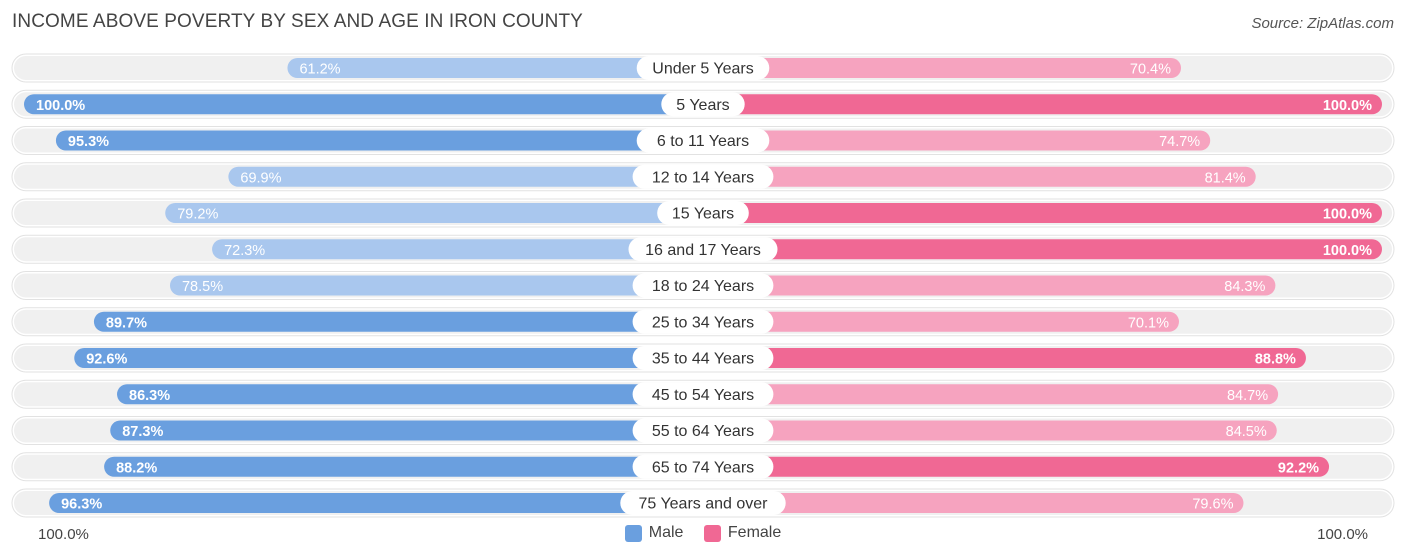  I want to click on category-label: 55 to 64 Years, so click(703, 431).